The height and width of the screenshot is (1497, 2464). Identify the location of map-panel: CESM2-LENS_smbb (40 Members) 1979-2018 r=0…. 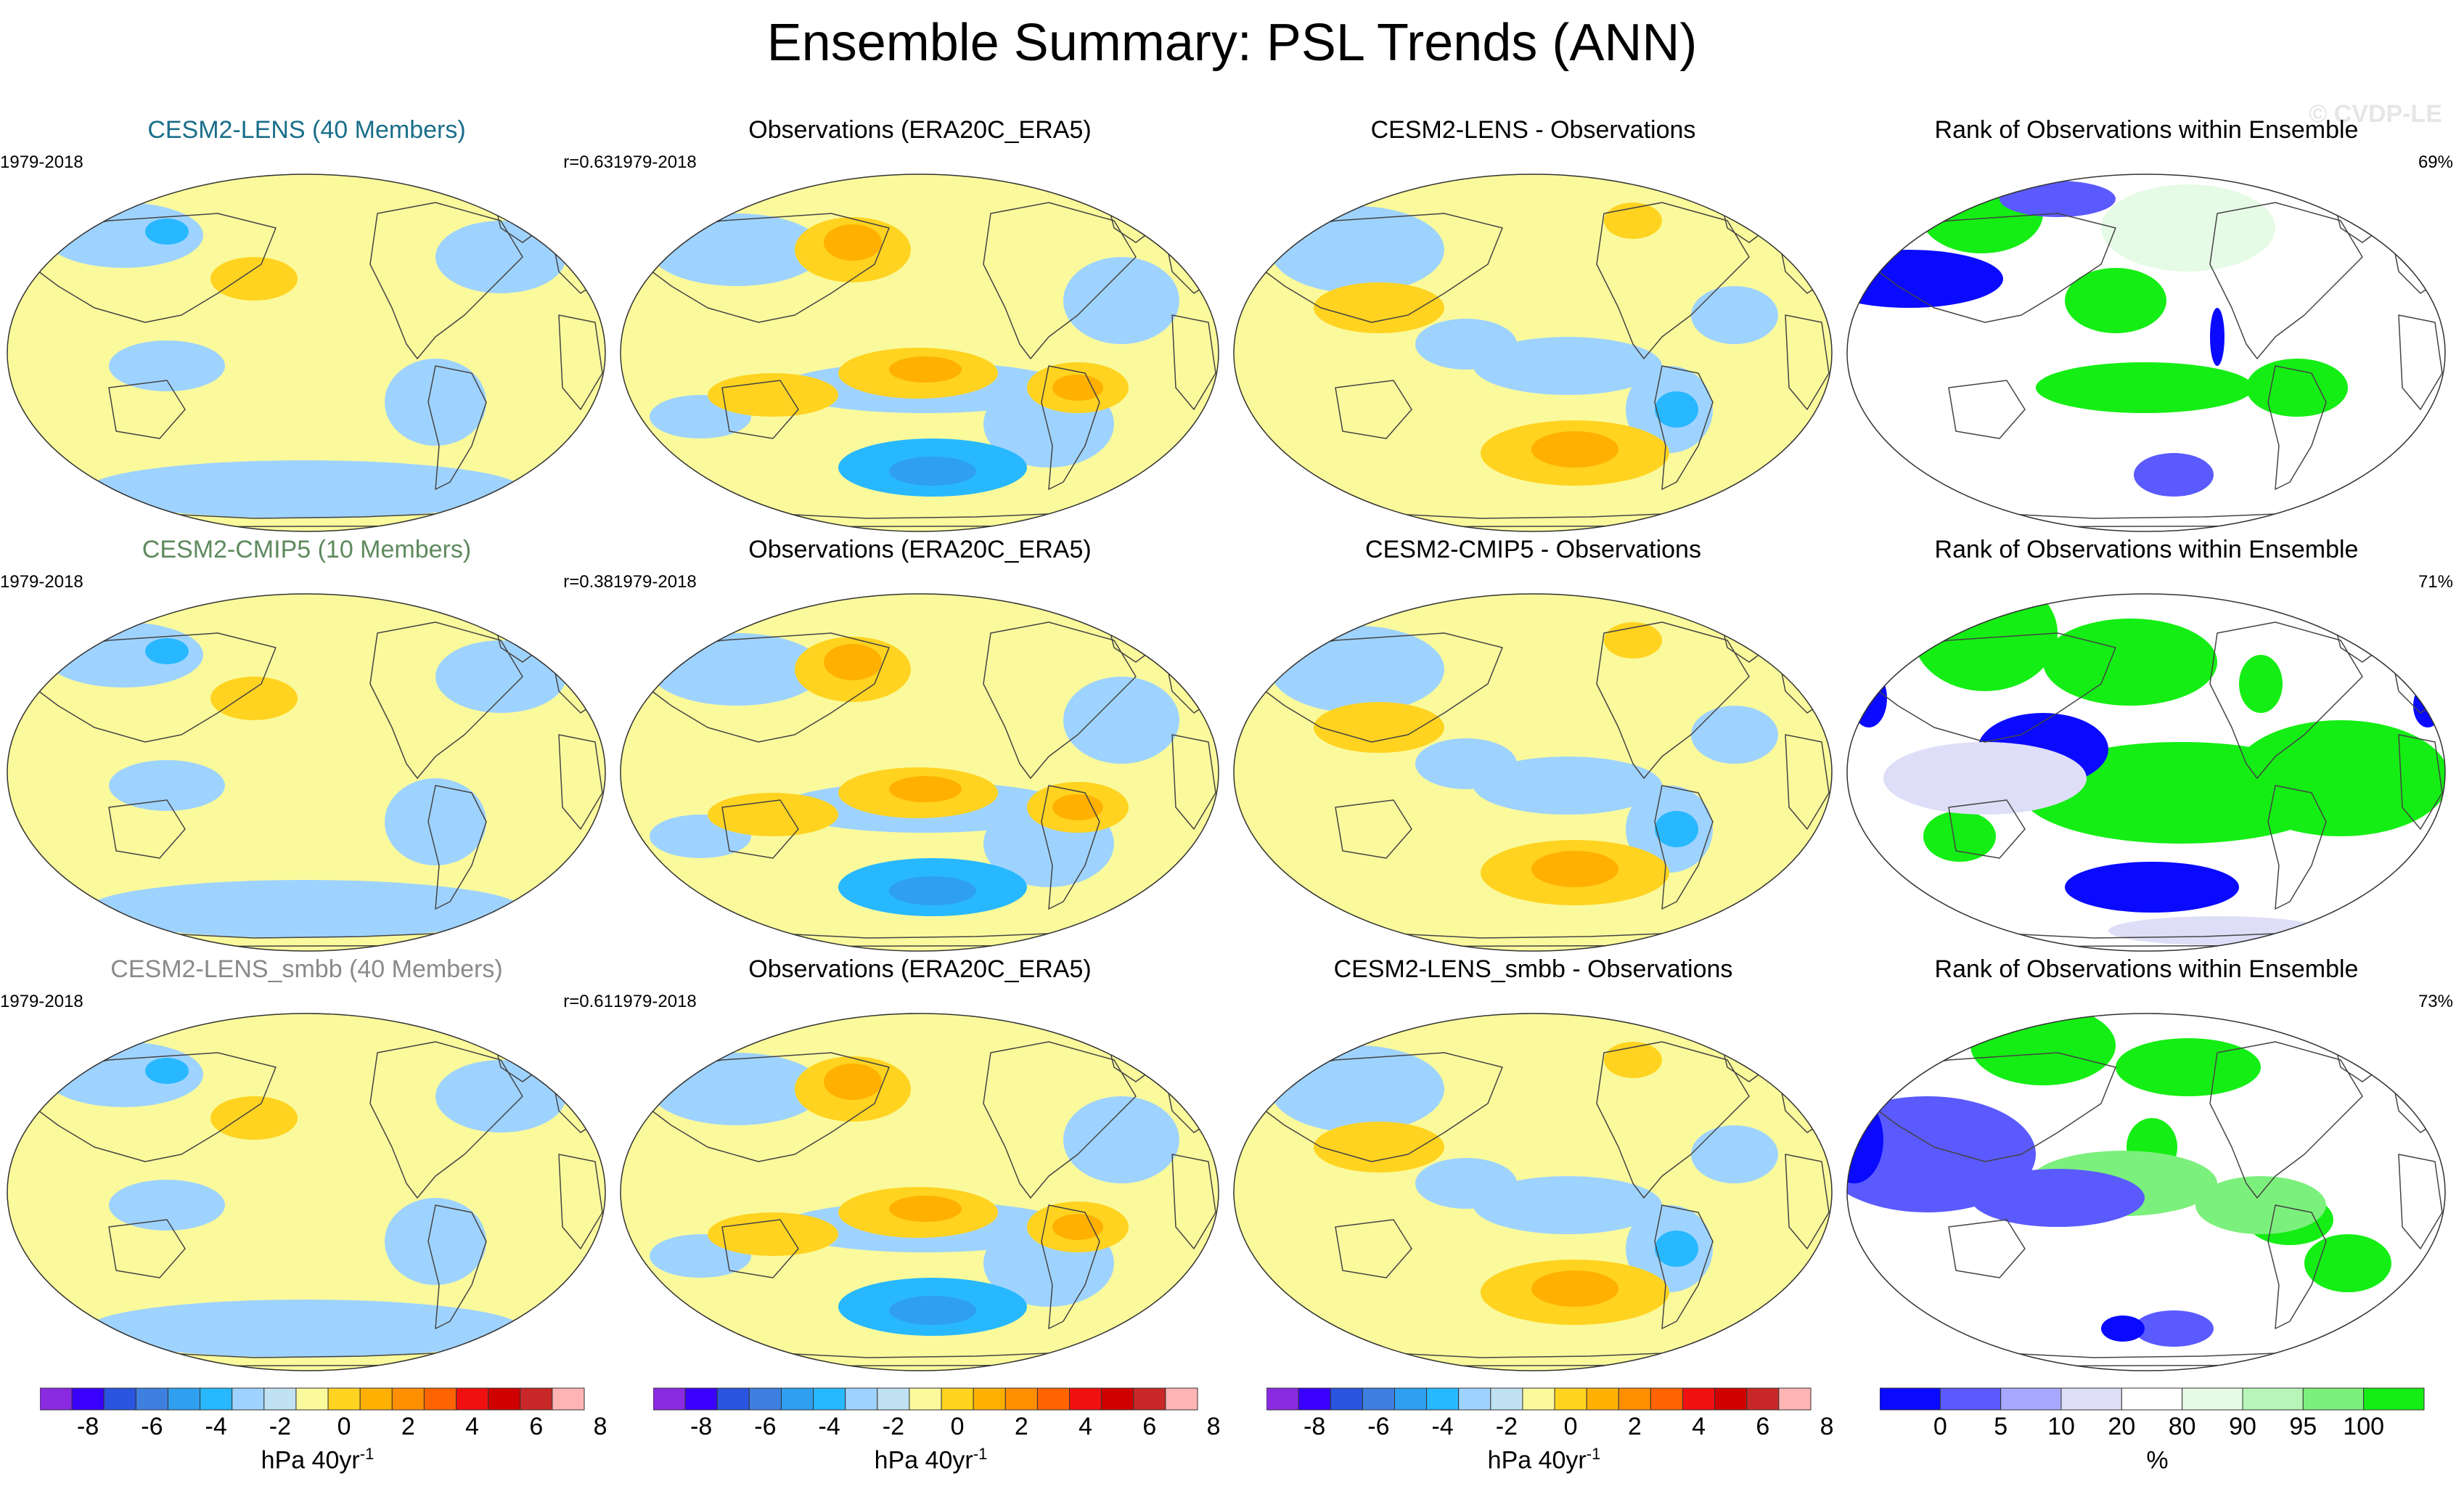
(306, 1165).